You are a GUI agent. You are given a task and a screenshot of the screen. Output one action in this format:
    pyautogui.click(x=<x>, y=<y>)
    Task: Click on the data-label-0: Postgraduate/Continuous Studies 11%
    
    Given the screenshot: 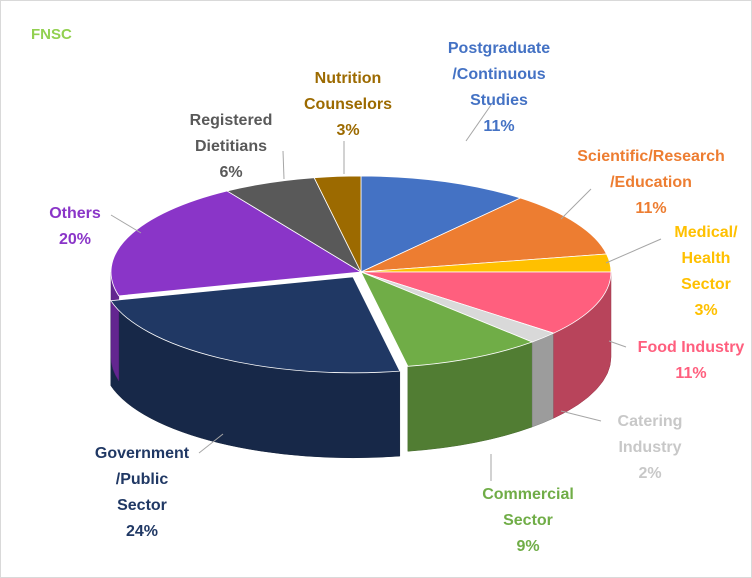 What is the action you would take?
    pyautogui.click(x=499, y=91)
    